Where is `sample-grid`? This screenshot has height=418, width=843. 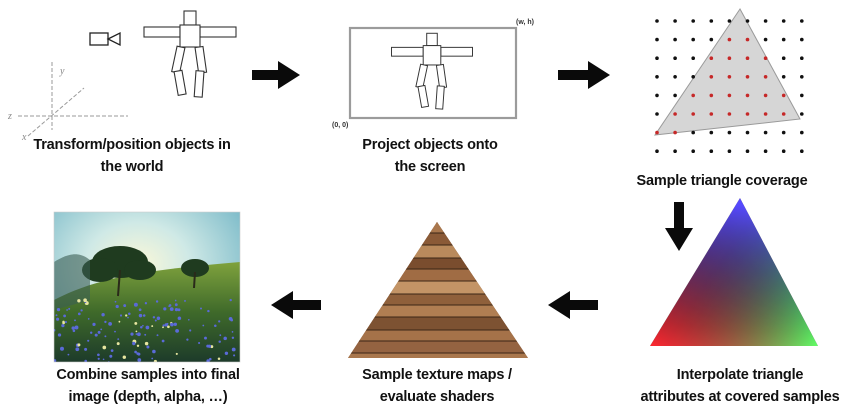 sample-grid is located at coordinates (729, 86).